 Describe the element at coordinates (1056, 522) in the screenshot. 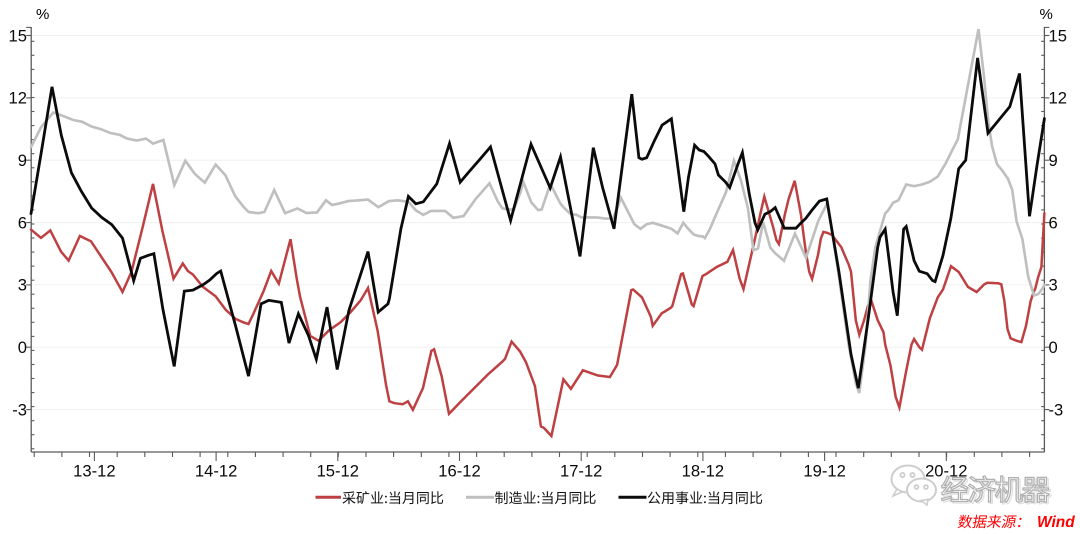

I see `svg-text: Wind` at that location.